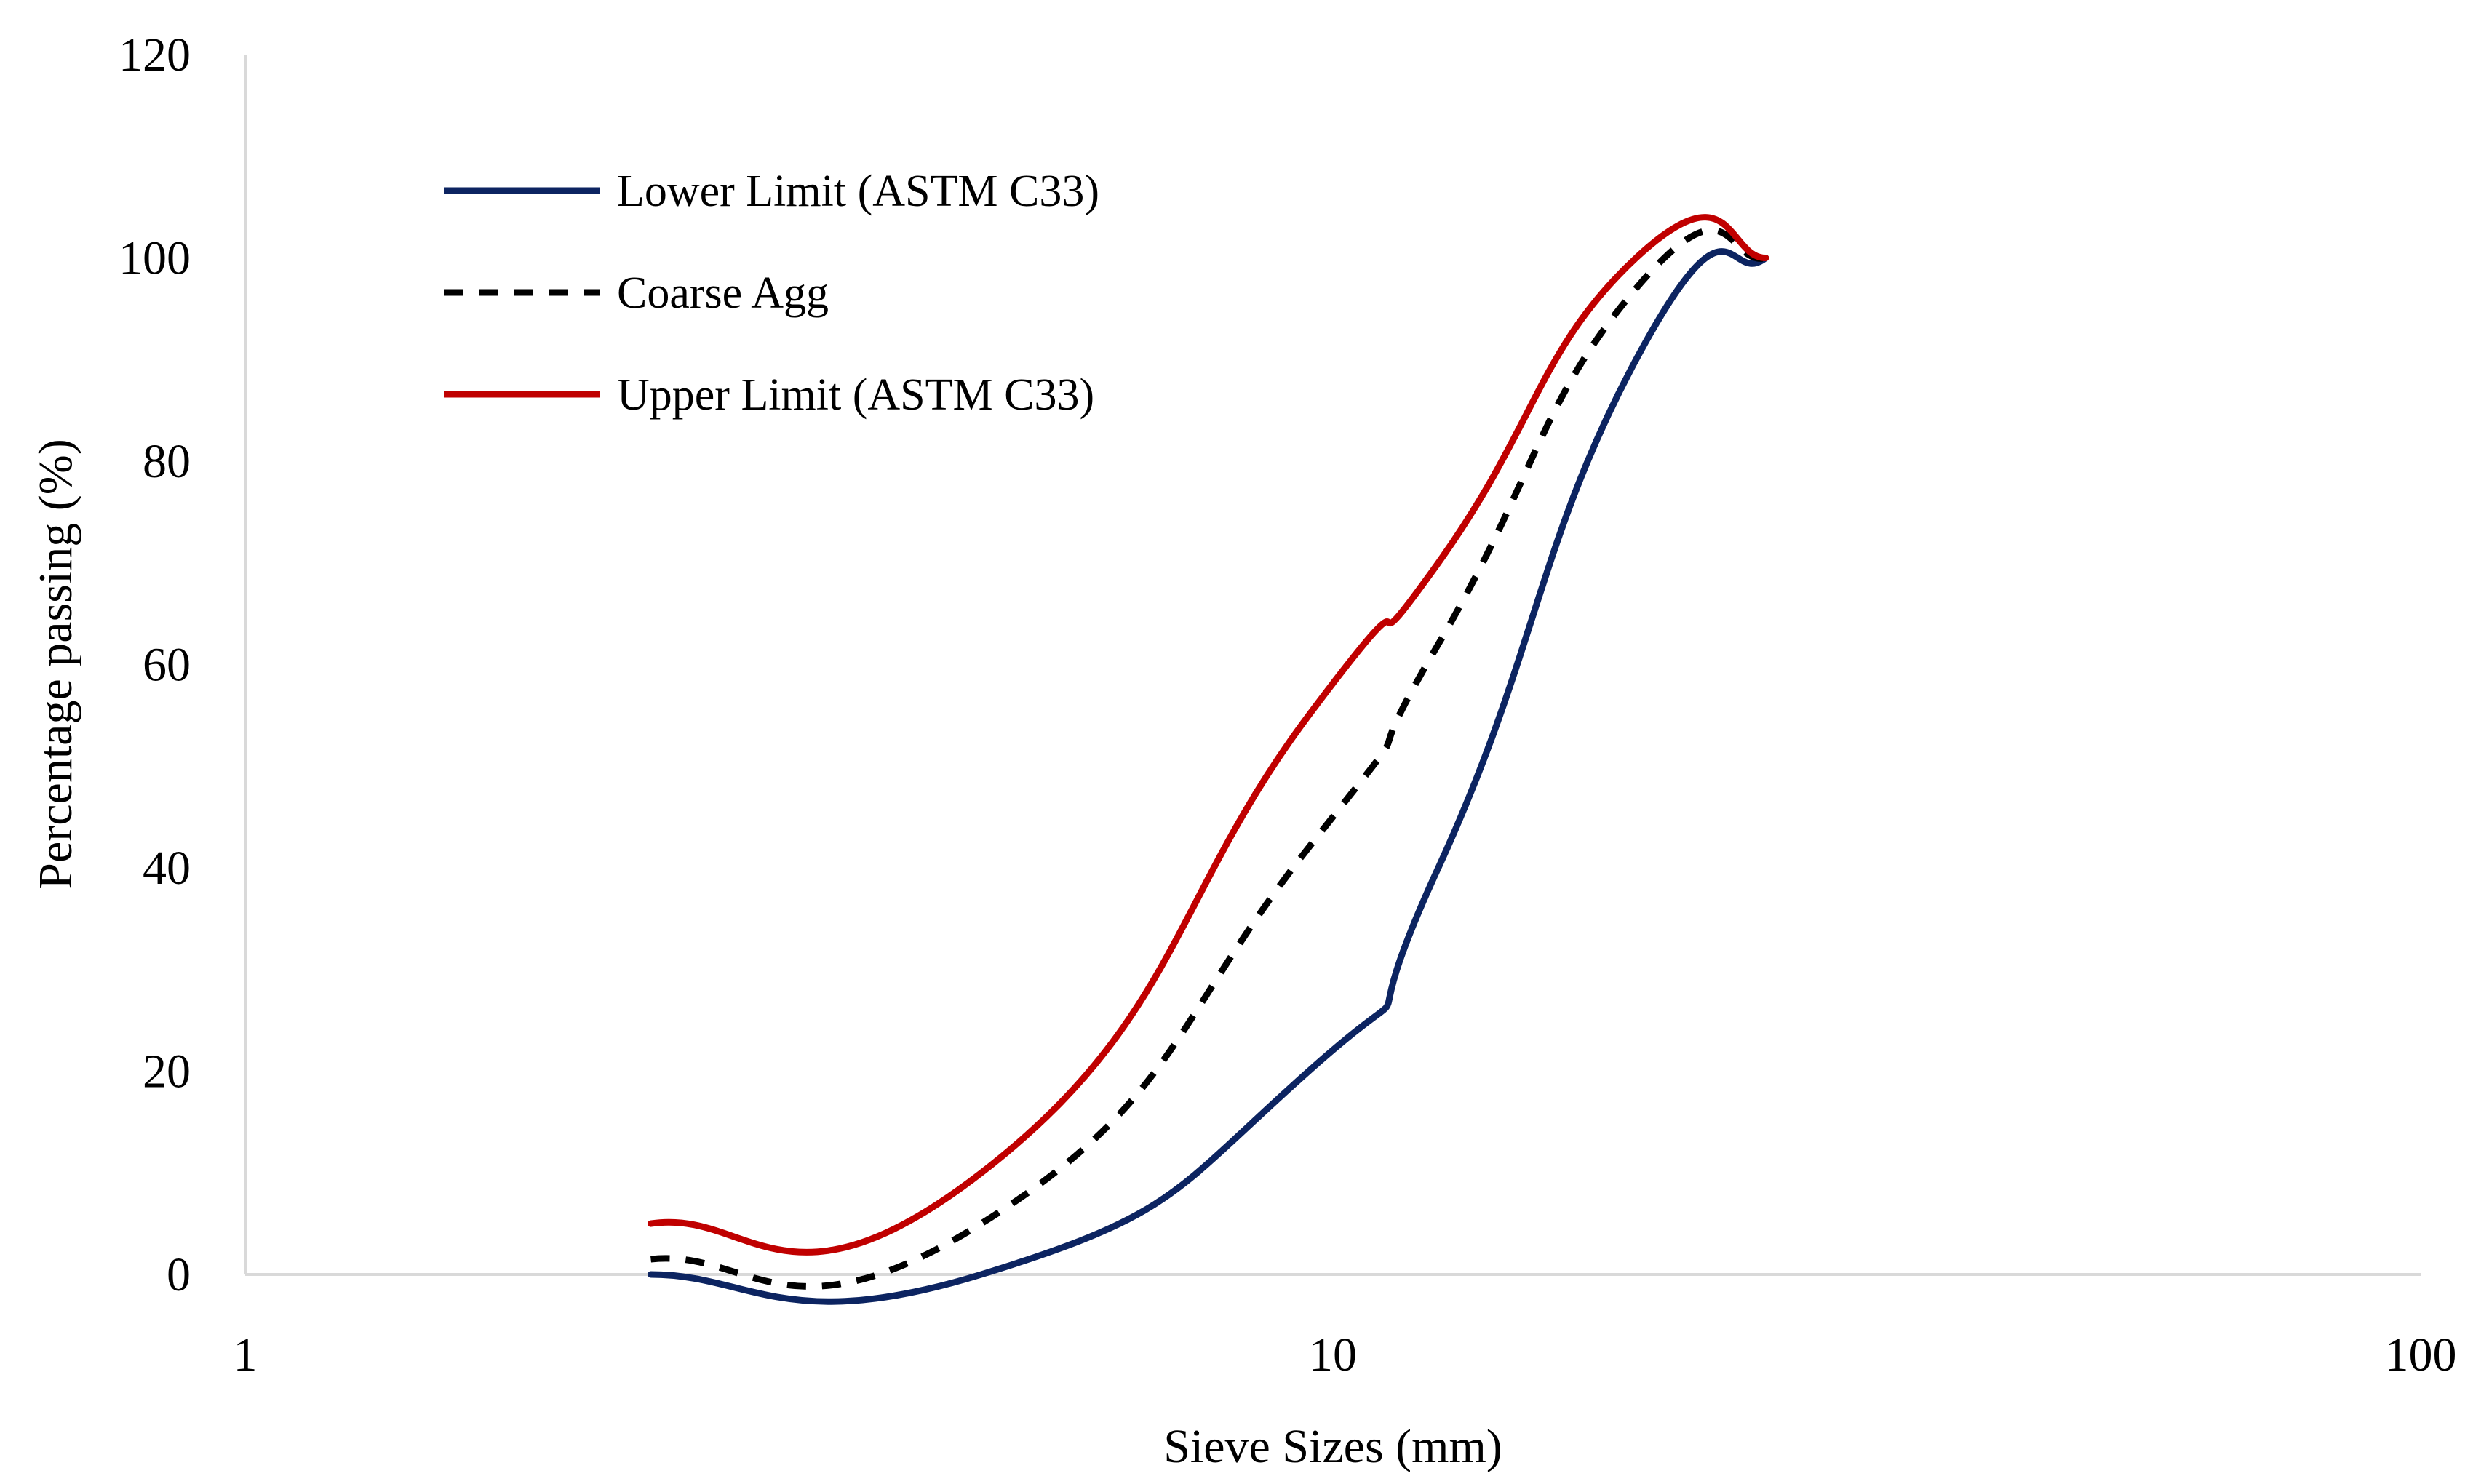 The image size is (2473, 1484). Describe the element at coordinates (855, 395) in the screenshot. I see `legend-label: Upper Limit (ASTM C33)` at that location.